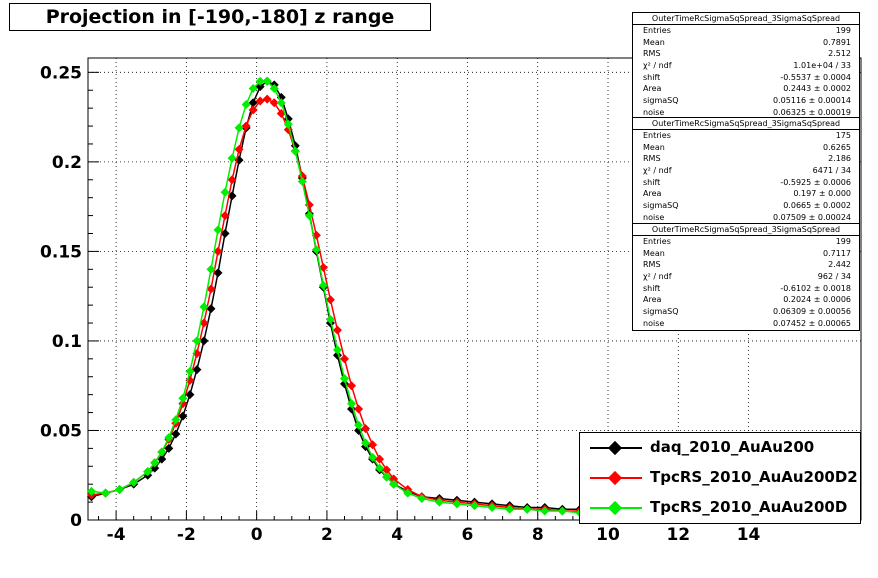 The image size is (878, 578). Describe the element at coordinates (61, 431) in the screenshot. I see `y-tick-label: 0.05` at that location.